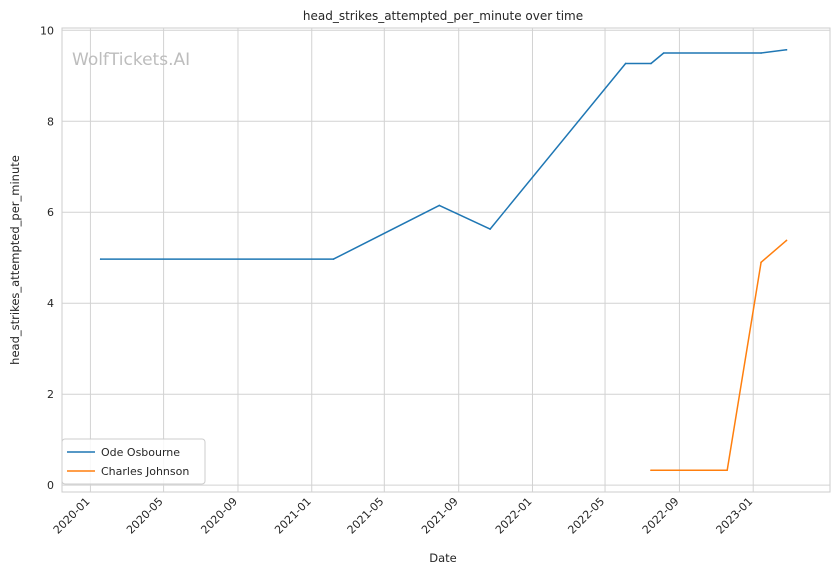 The image size is (840, 575). Describe the element at coordinates (586, 516) in the screenshot. I see `x-tick-label: 2022-05` at that location.